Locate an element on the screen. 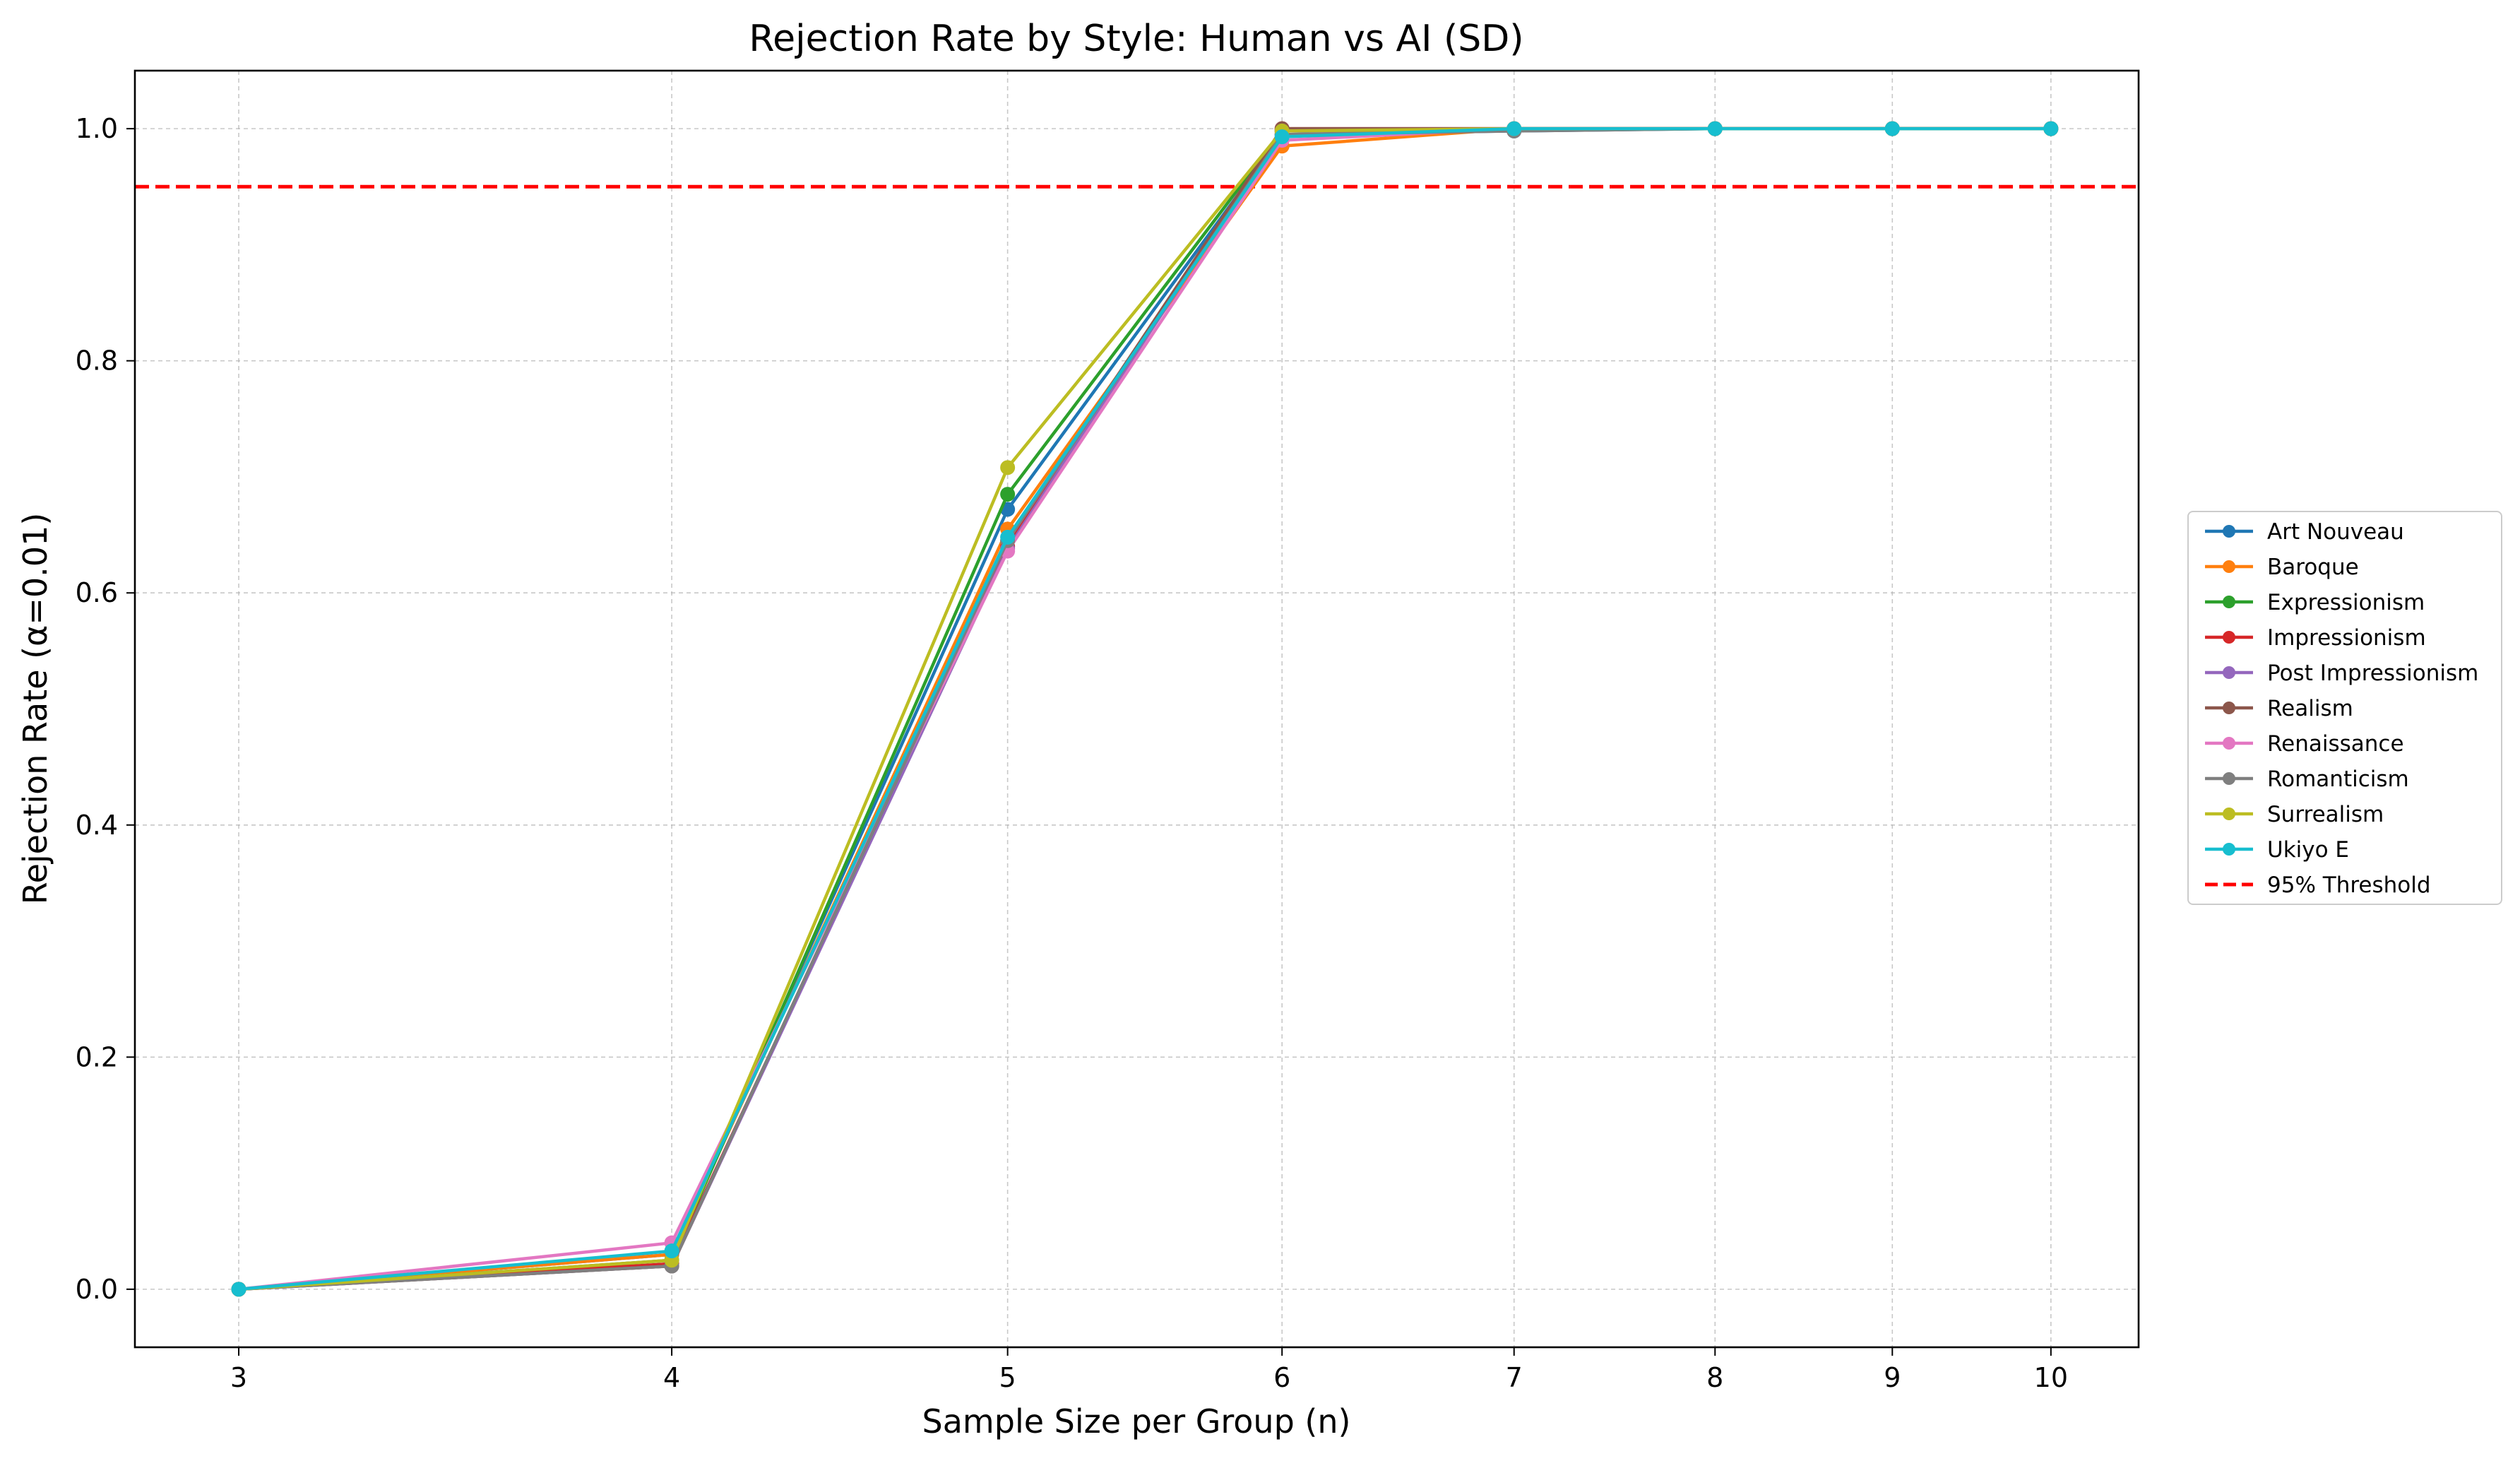 Image resolution: width=2520 pixels, height=1461 pixels. legend-entry: Realism is located at coordinates (2279, 708).